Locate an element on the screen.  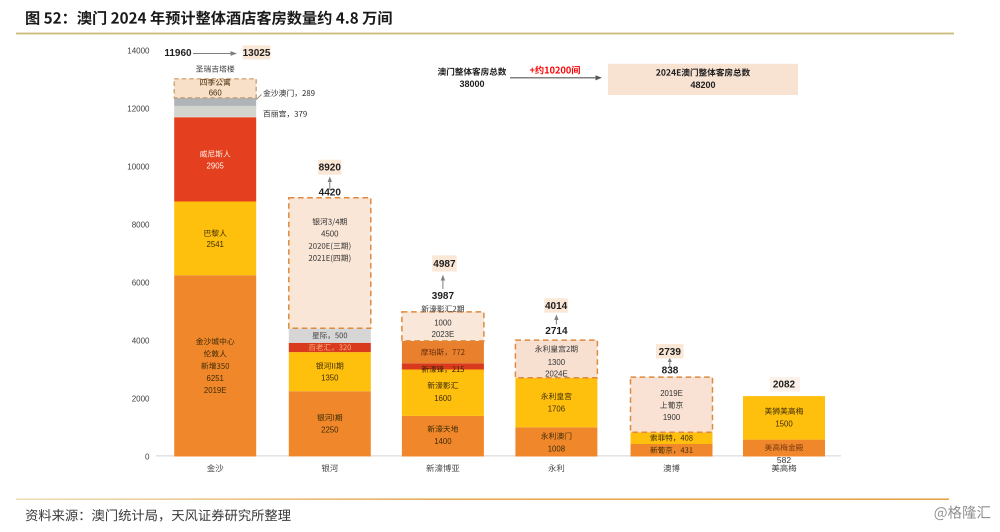
svg-text: 2000 is located at coordinates (141, 398).